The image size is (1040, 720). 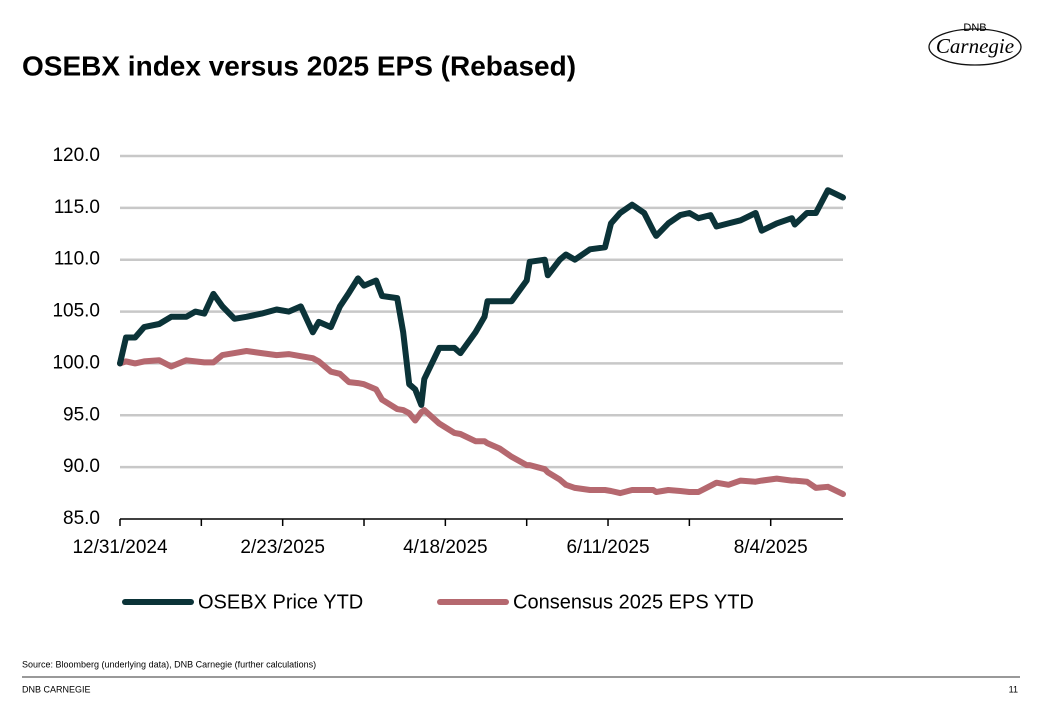 I want to click on y-tick-label: 85.0, so click(x=81, y=518).